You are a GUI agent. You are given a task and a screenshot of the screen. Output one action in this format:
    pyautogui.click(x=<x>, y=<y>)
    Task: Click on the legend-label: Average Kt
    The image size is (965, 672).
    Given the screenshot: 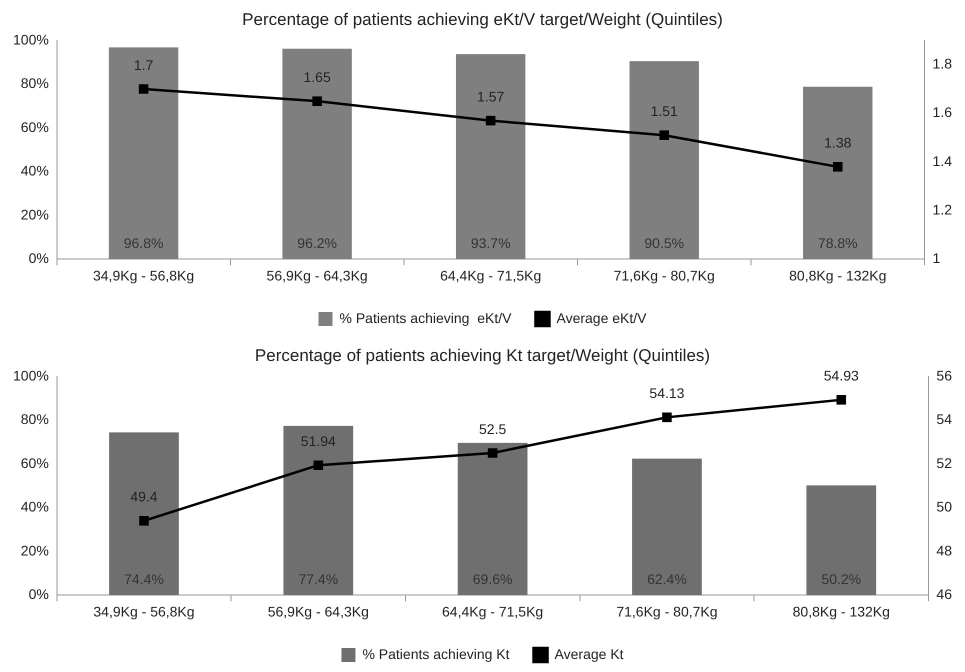 What is the action you would take?
    pyautogui.click(x=589, y=654)
    